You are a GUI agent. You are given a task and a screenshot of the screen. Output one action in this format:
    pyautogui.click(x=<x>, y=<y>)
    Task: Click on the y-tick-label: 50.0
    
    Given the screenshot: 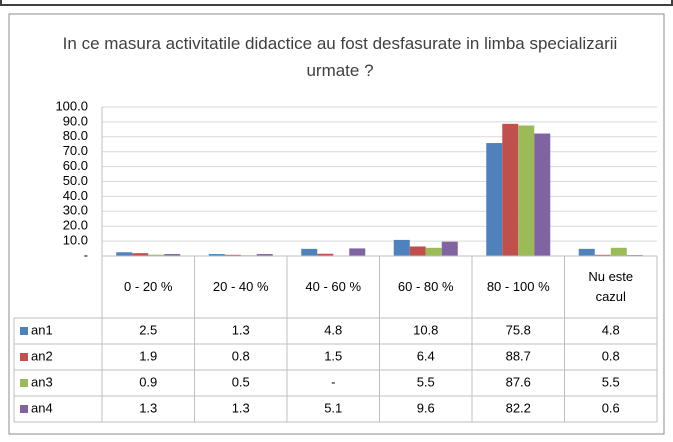 What is the action you would take?
    pyautogui.click(x=75, y=180)
    